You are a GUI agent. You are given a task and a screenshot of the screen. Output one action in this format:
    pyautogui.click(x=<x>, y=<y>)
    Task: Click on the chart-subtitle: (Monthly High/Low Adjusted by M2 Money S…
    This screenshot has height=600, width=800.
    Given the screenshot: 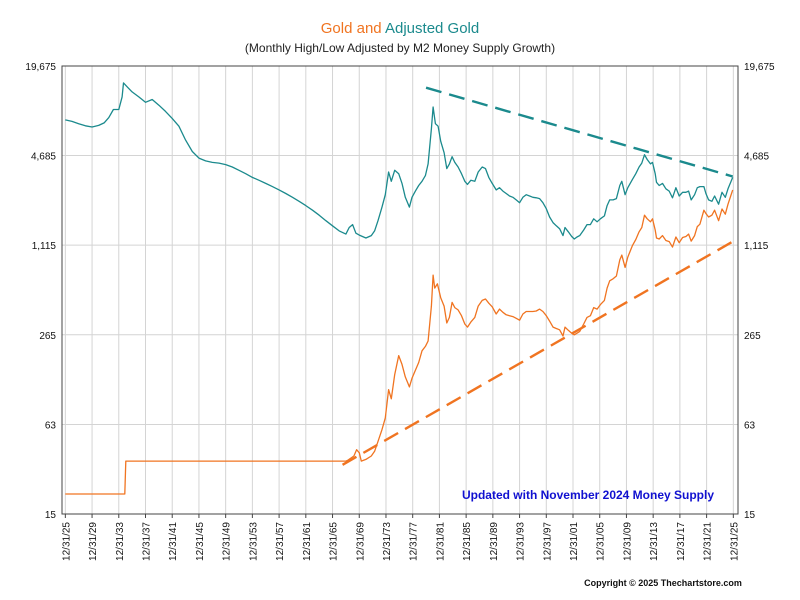 What is the action you would take?
    pyautogui.click(x=400, y=48)
    